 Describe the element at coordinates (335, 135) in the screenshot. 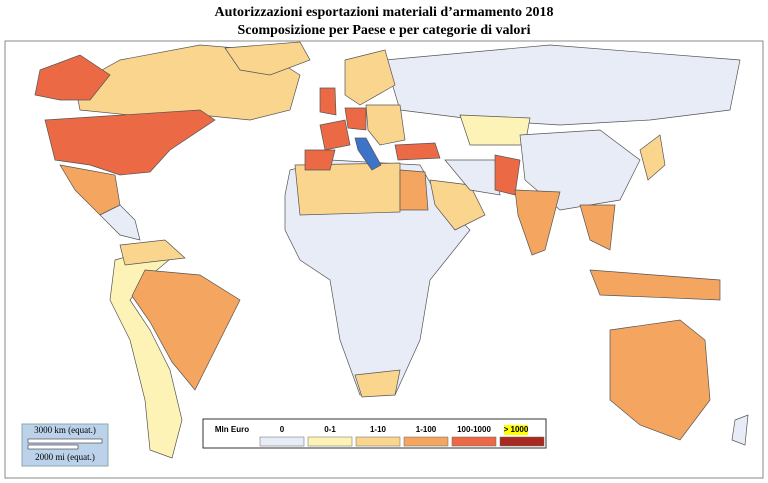

I see `france` at that location.